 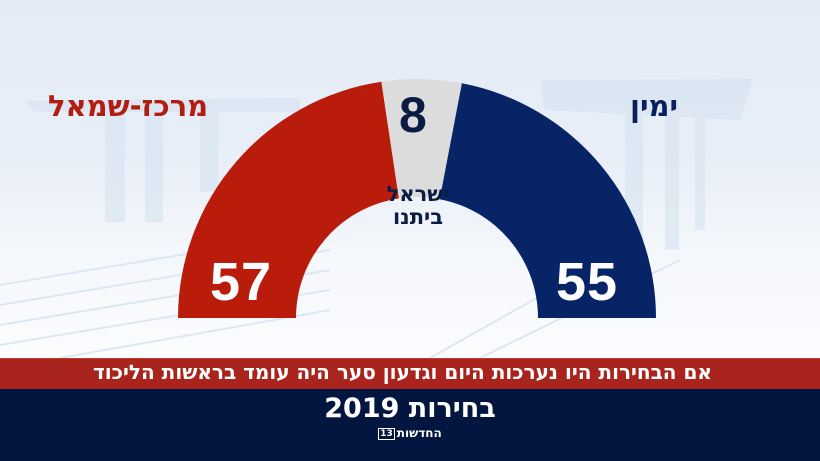 What do you see at coordinates (288, 199) in the screenshot?
I see `slice-left-bloc` at bounding box center [288, 199].